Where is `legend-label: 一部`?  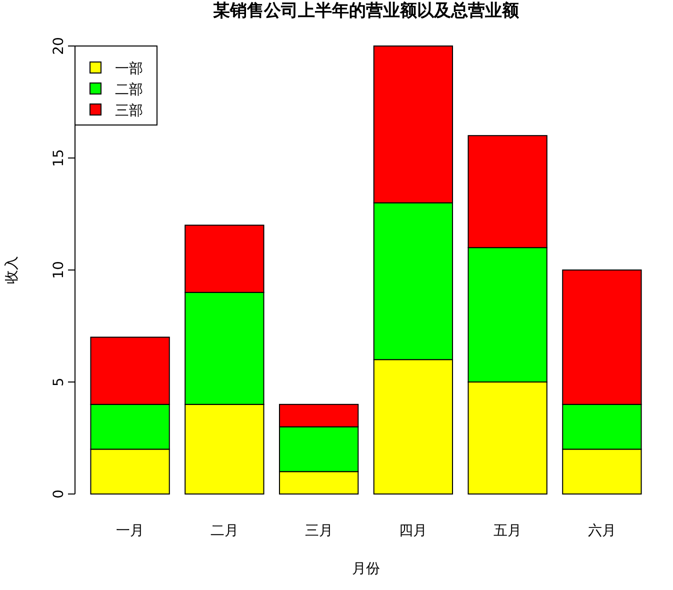
legend-label: 一部 is located at coordinates (129, 69).